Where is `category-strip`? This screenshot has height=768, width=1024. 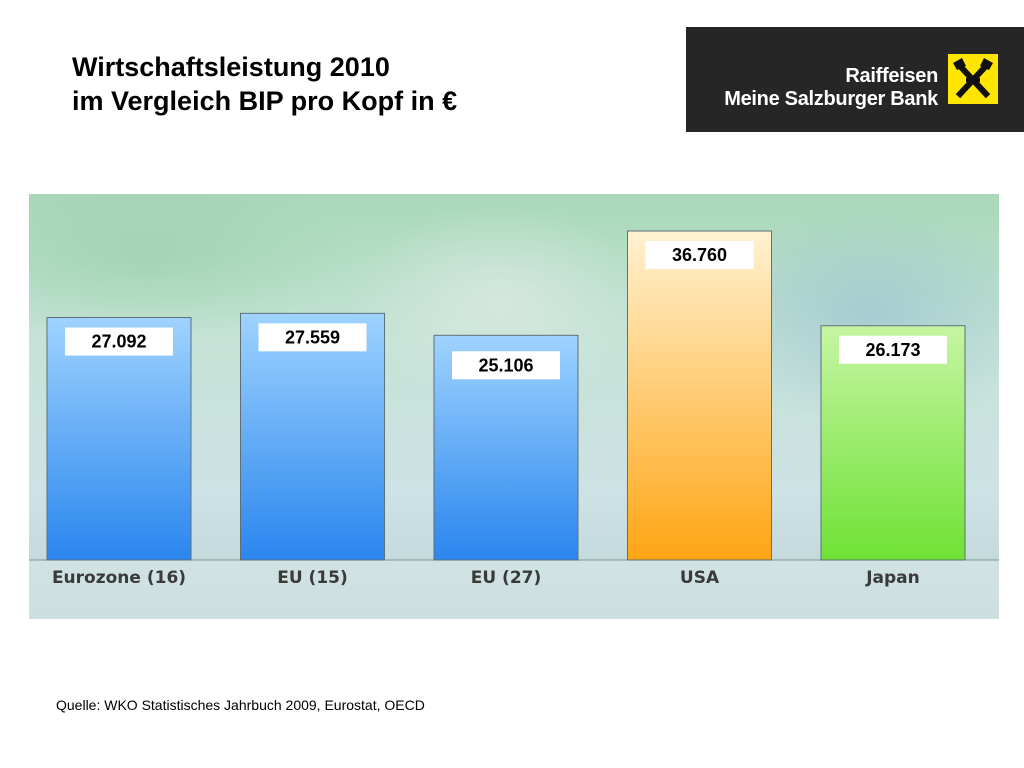
category-strip is located at coordinates (514, 589).